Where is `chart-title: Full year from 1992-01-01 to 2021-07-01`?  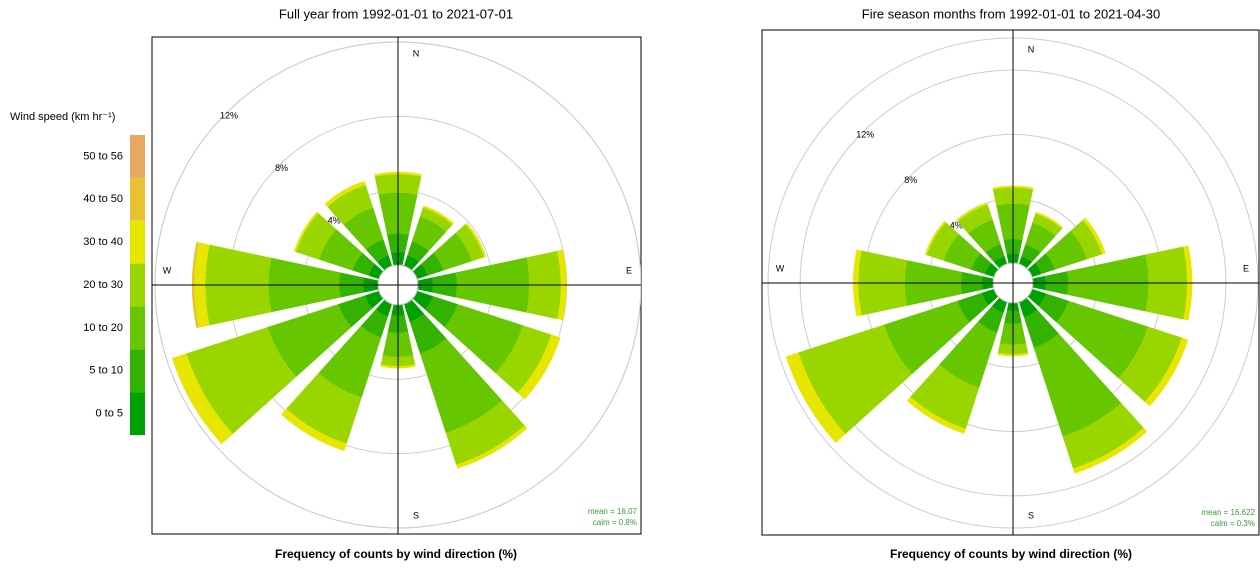 chart-title: Full year from 1992-01-01 to 2021-07-01 is located at coordinates (396, 13).